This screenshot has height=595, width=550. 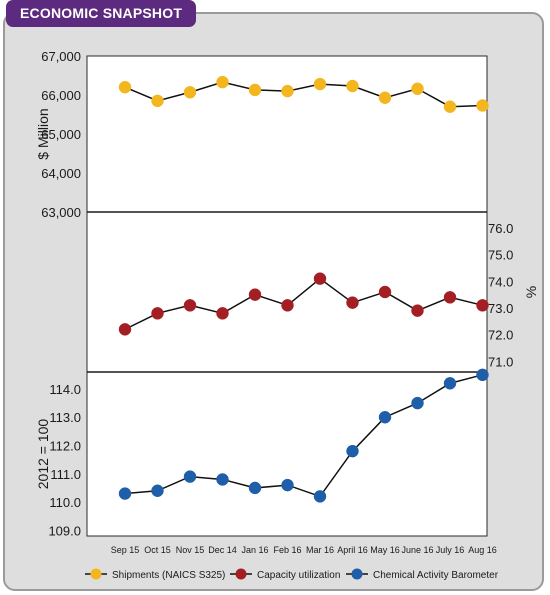 I want to click on x-tick-label: April 16, so click(x=352, y=550).